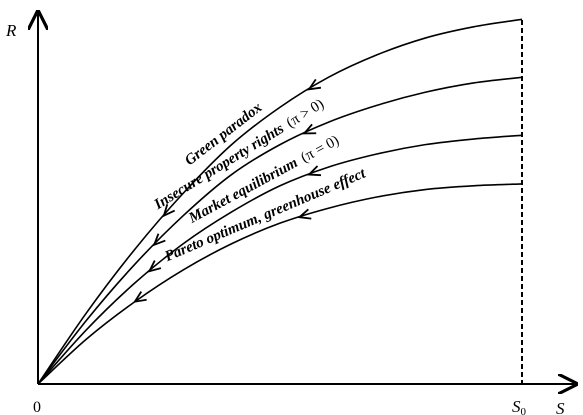  What do you see at coordinates (11, 30) in the screenshot?
I see `y-axis-title: R` at bounding box center [11, 30].